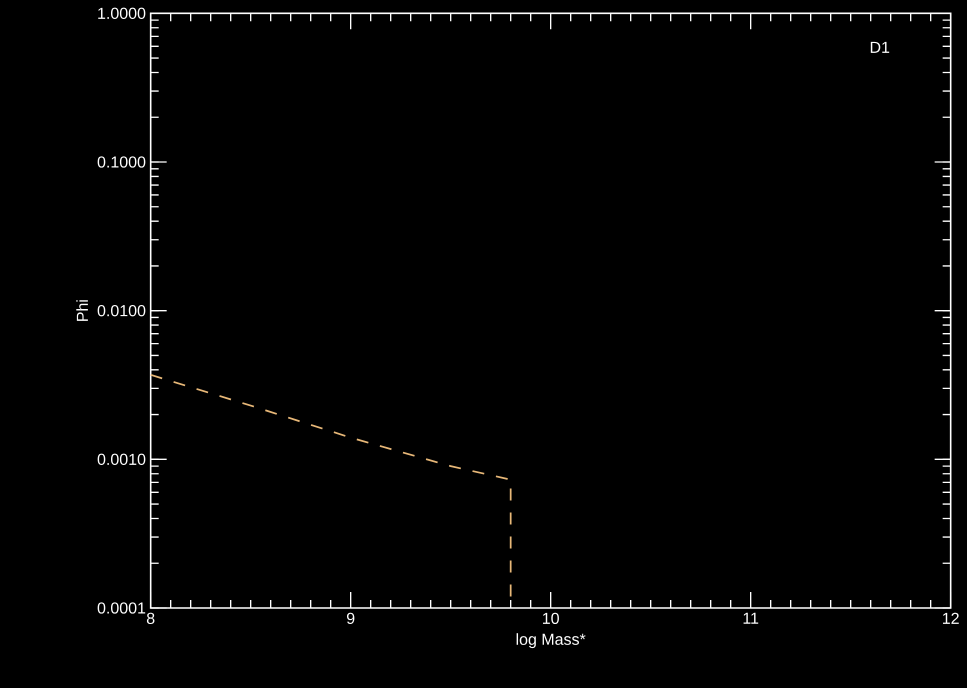 The image size is (967, 688). What do you see at coordinates (122, 13) in the screenshot?
I see `y-tick-label: 1.0000` at bounding box center [122, 13].